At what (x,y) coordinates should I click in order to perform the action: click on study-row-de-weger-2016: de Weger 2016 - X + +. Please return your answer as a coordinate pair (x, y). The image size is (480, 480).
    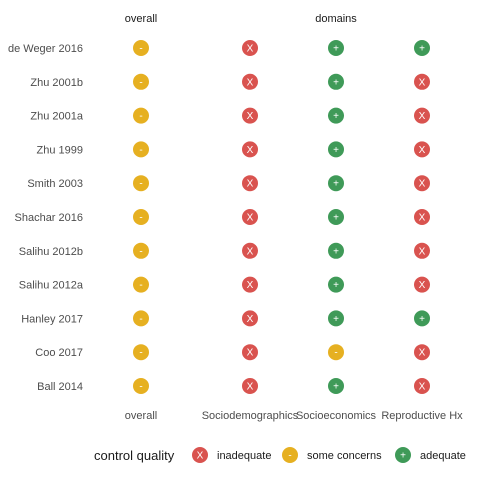
    Looking at the image, I should click on (219, 48).